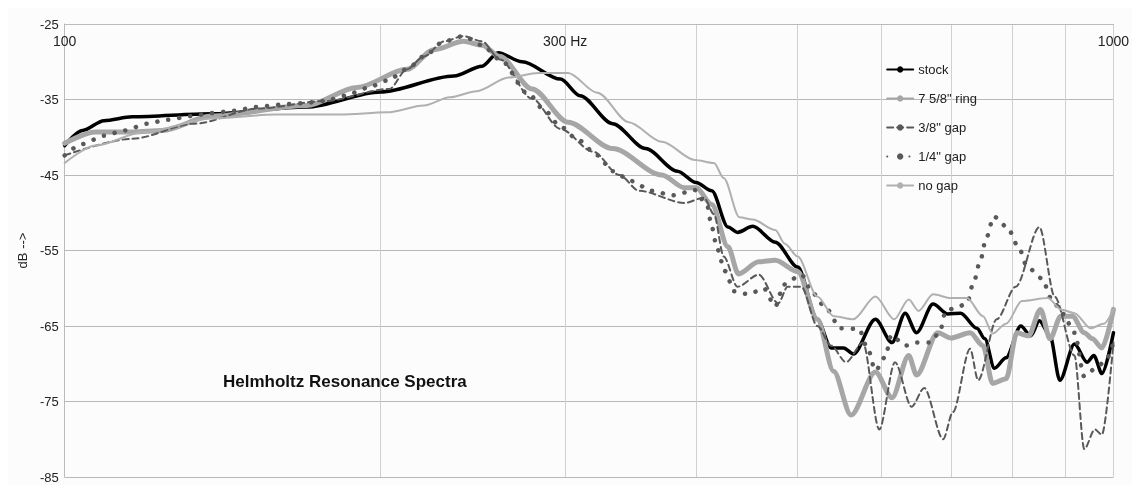 This screenshot has height=493, width=1140. I want to click on text: Helmholtz Resonance Spectra, so click(345, 381).